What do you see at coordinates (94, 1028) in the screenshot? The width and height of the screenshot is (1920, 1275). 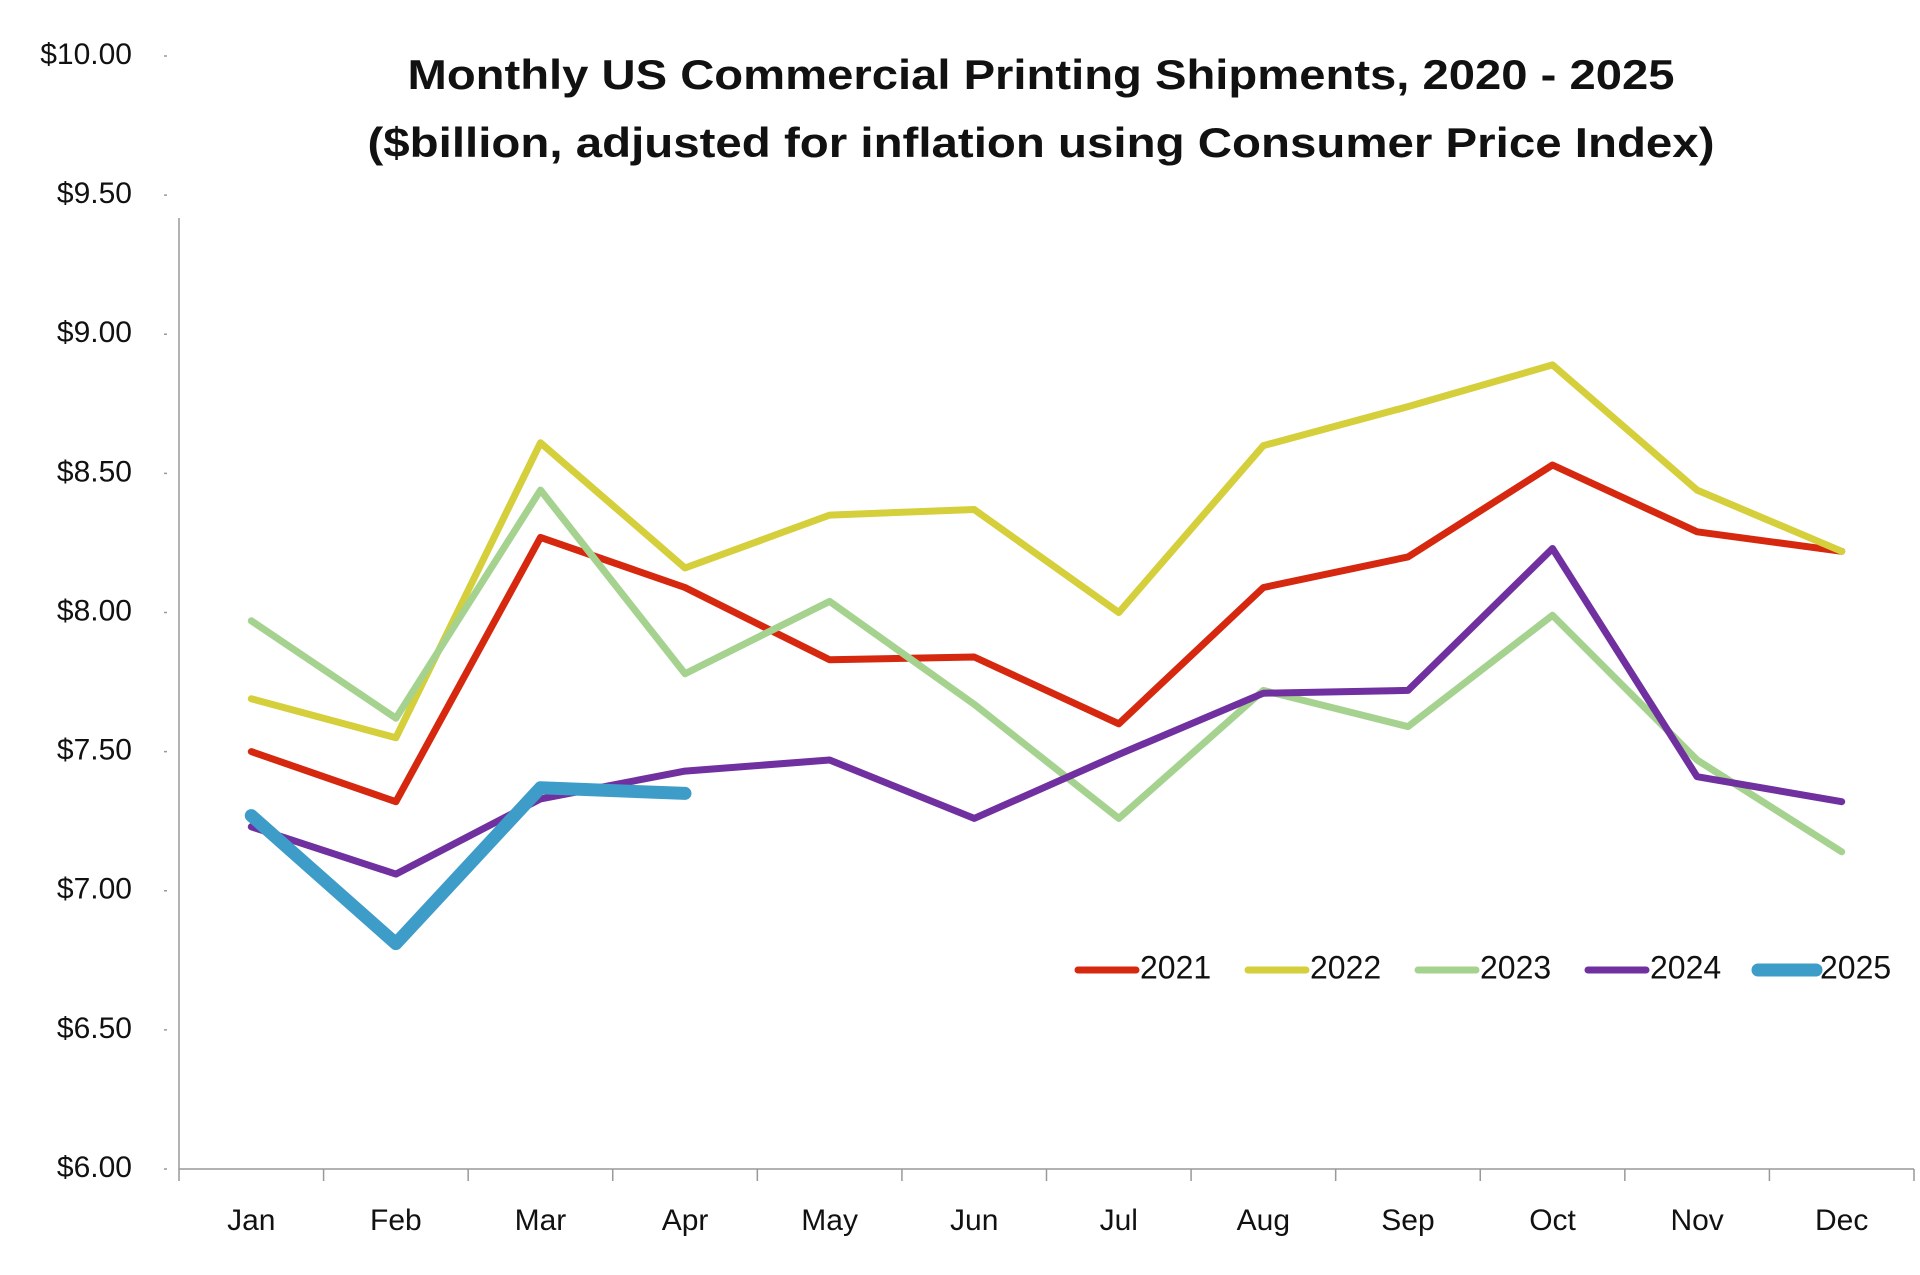 I see `y-tick-label: $6.50` at bounding box center [94, 1028].